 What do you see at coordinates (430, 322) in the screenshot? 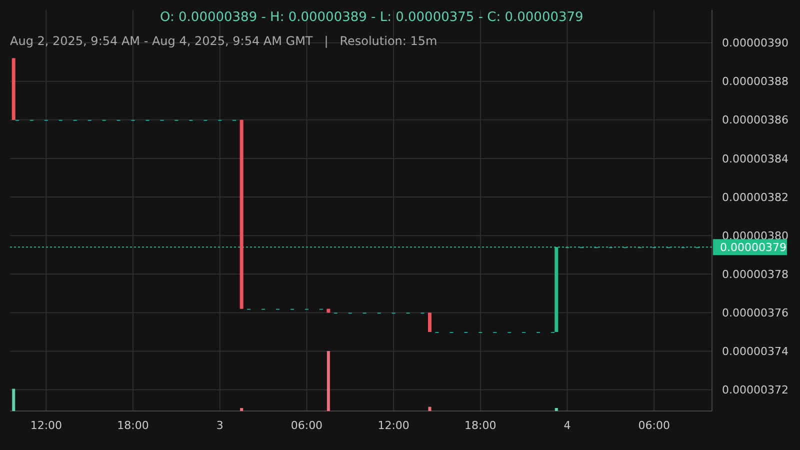
I see `candlestick` at bounding box center [430, 322].